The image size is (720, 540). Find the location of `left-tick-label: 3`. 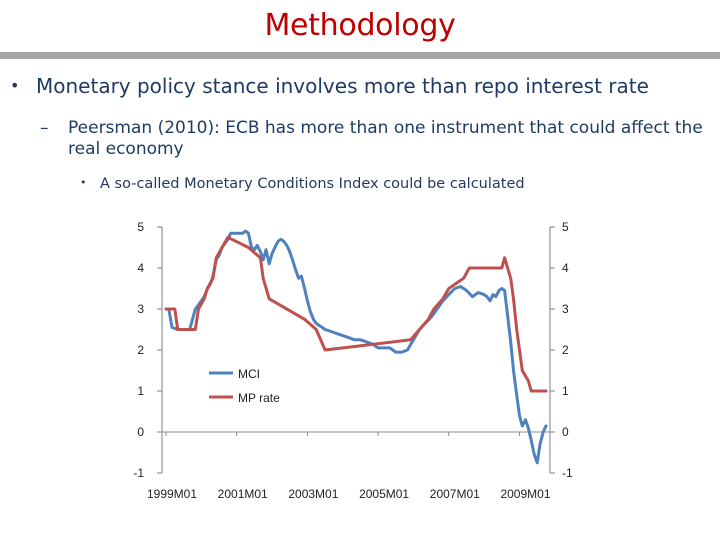

left-tick-label: 3 is located at coordinates (140, 309).